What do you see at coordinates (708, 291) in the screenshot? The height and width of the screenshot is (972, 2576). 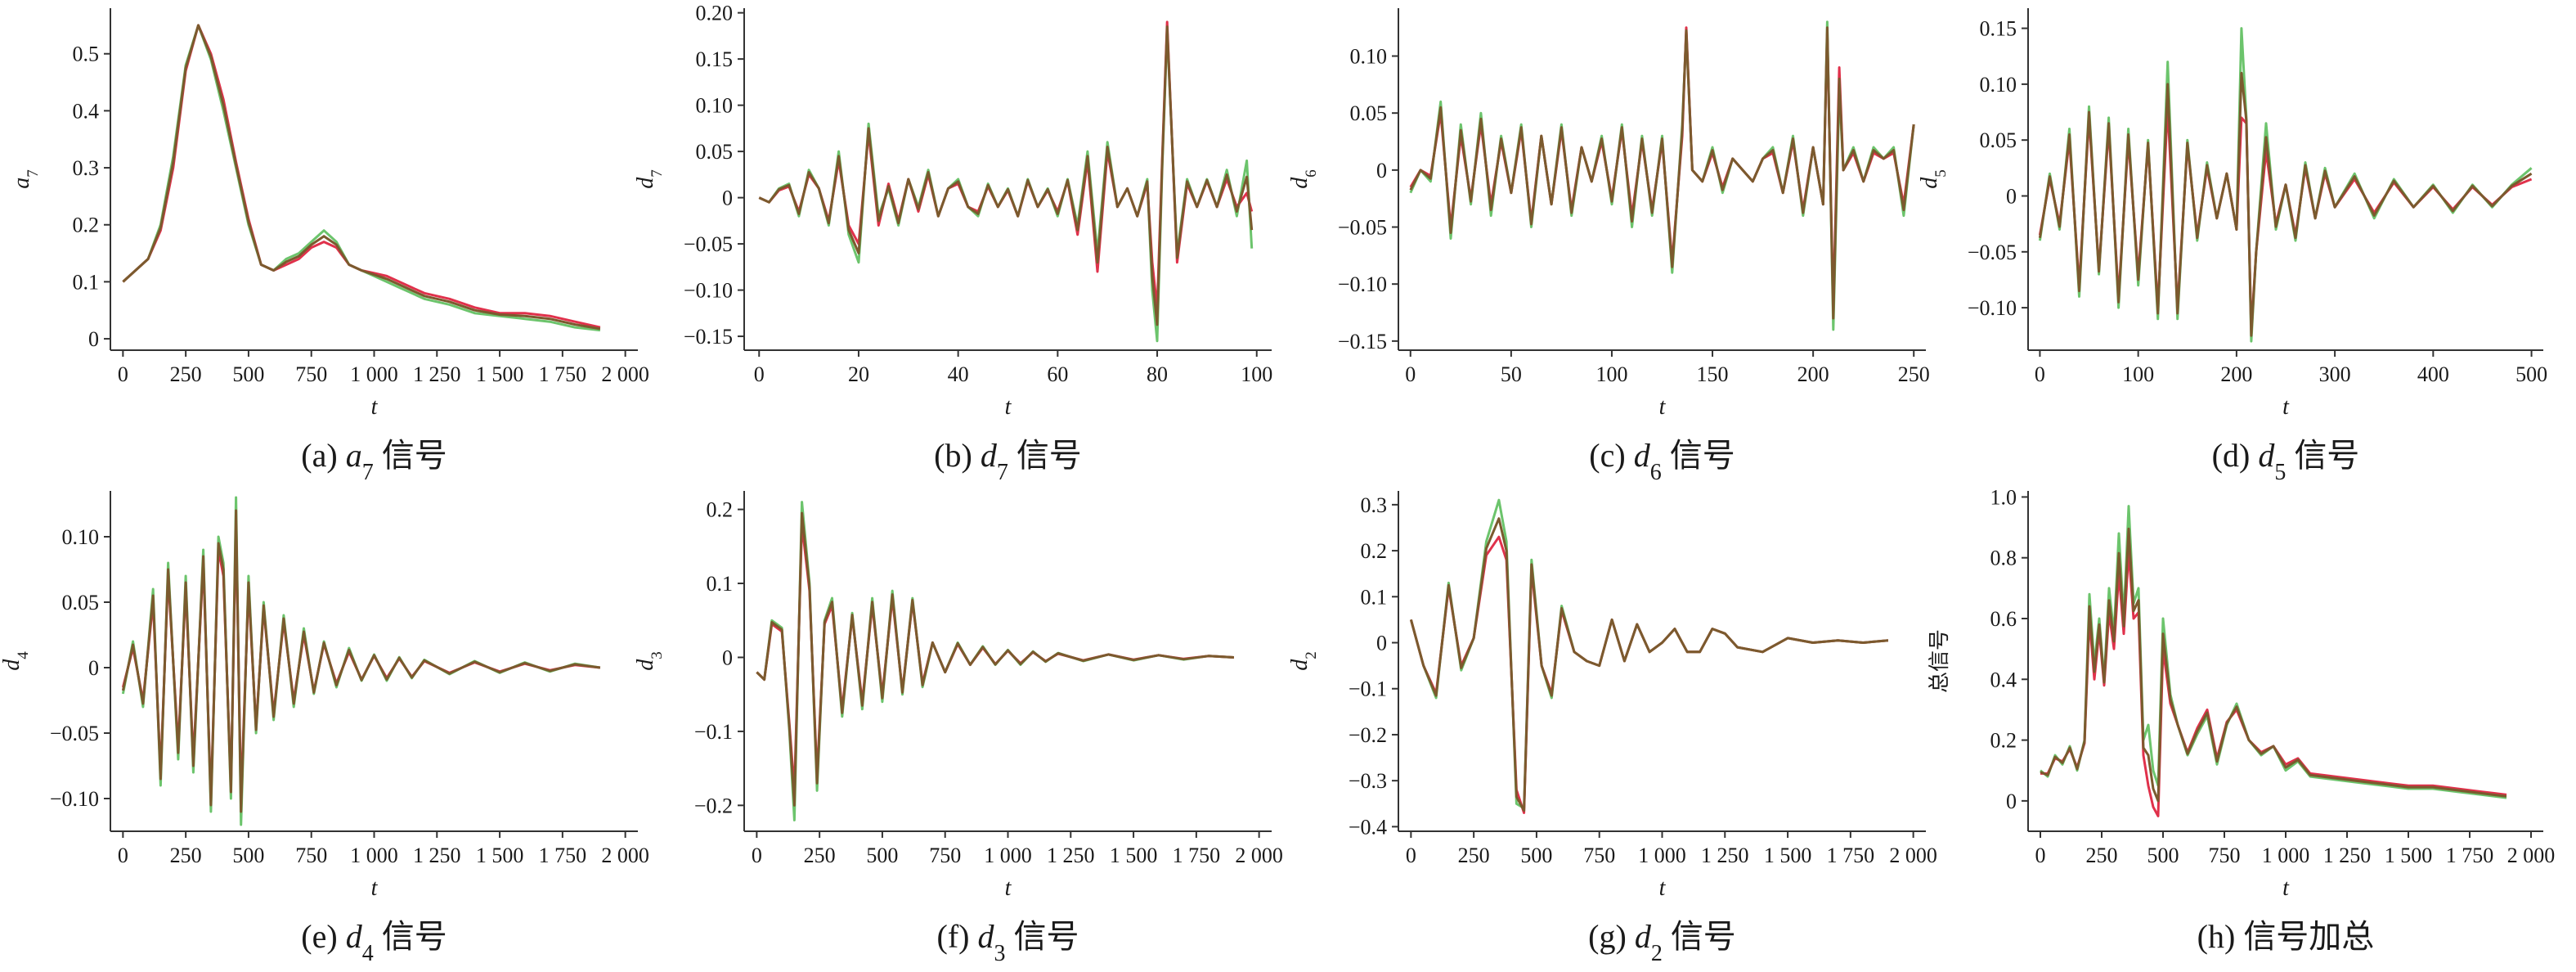 I see `y-tick-label: −0.10` at bounding box center [708, 291].